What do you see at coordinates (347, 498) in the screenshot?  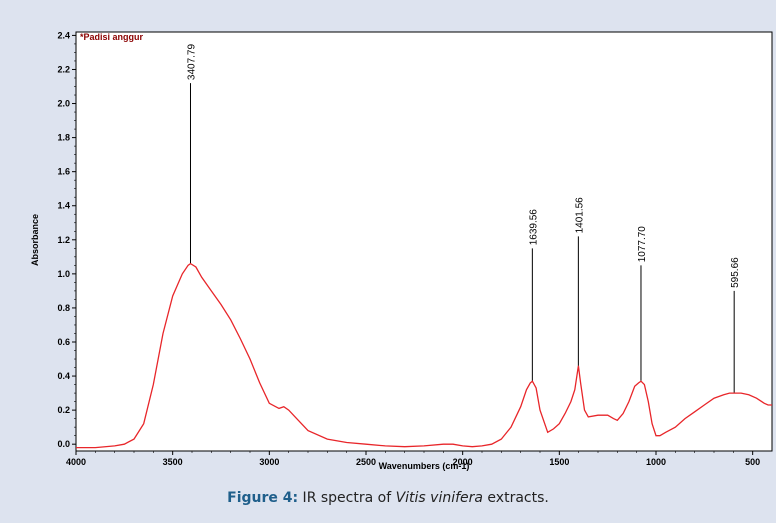 I see `caption-text-before: IR spectra of` at bounding box center [347, 498].